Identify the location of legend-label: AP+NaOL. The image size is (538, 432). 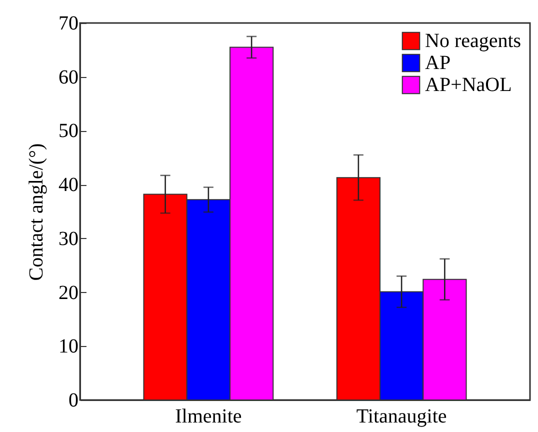
(468, 85).